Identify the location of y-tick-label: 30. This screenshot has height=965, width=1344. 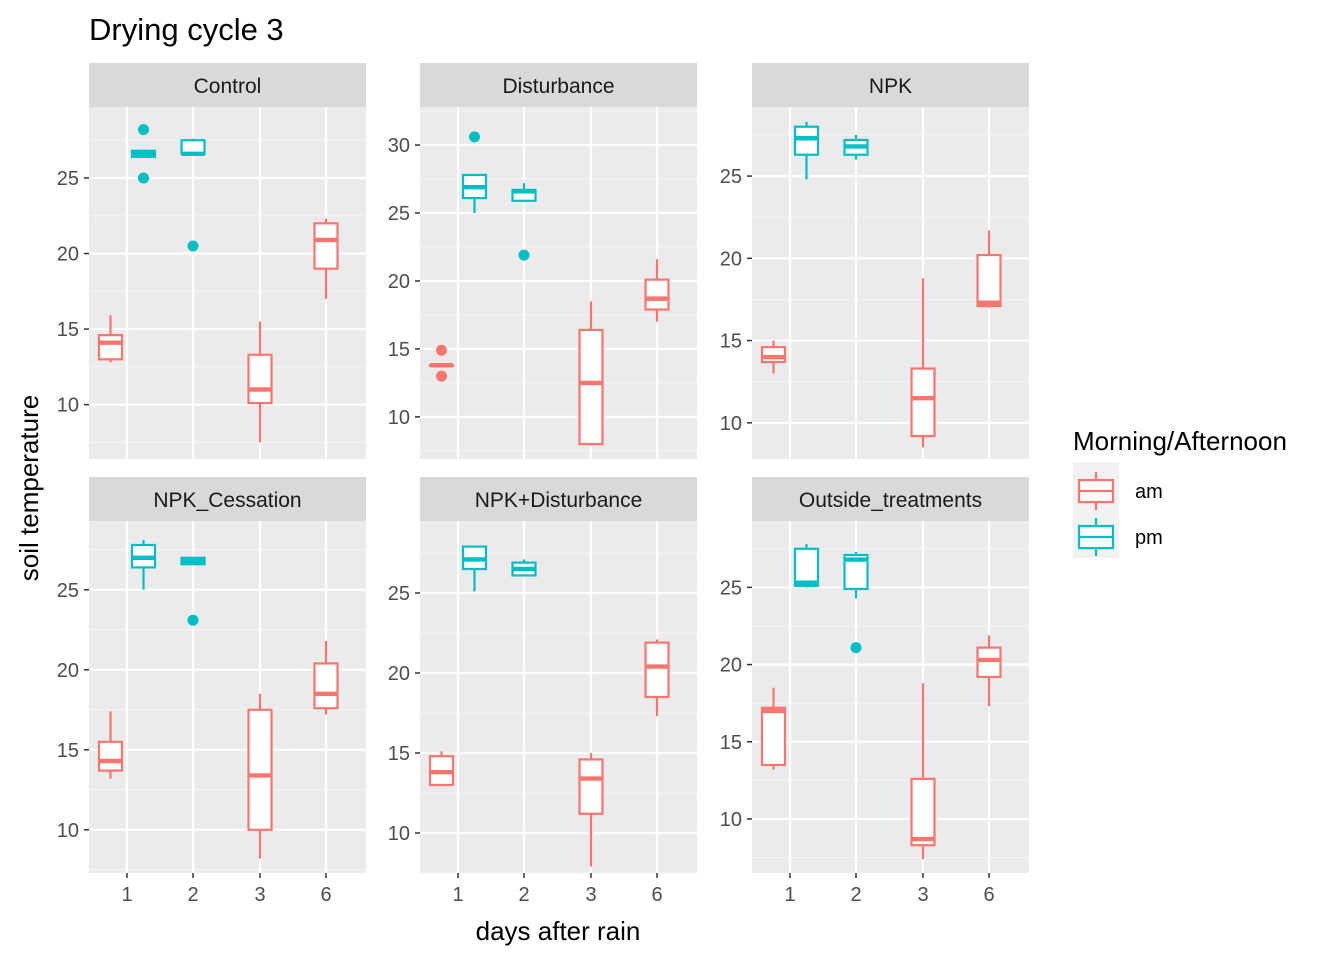
(399, 146).